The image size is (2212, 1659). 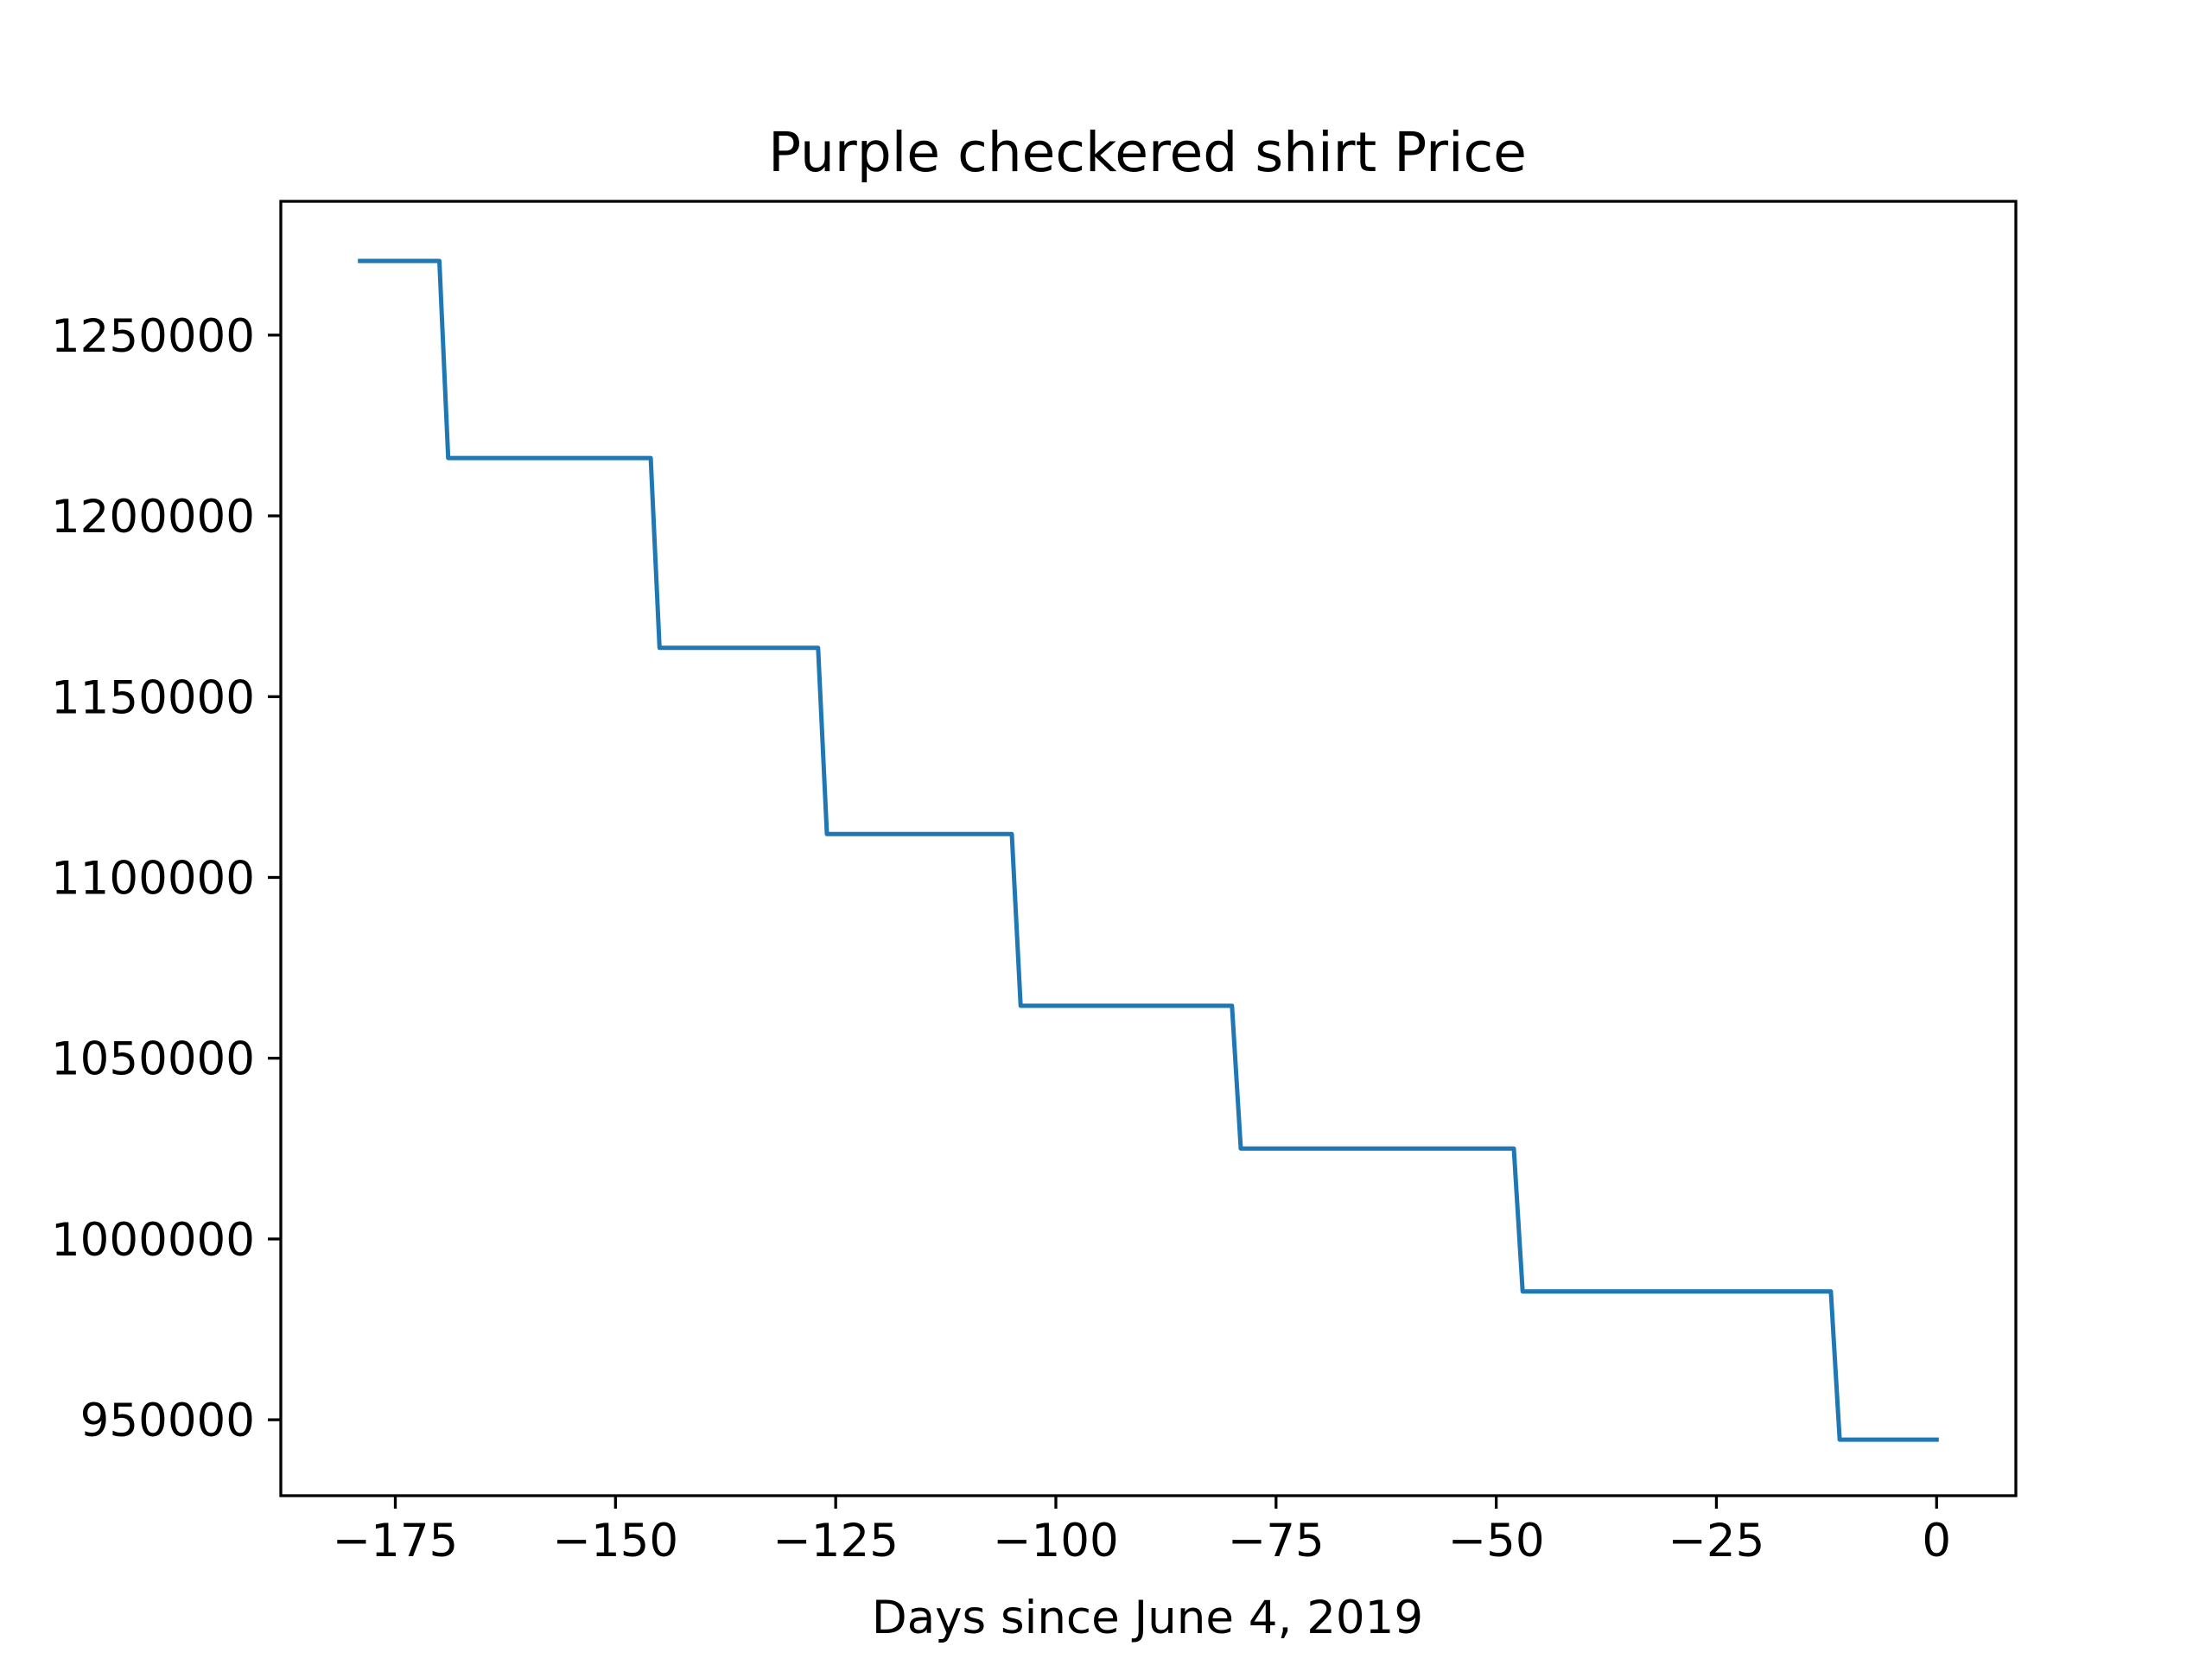 I want to click on y-tick-label: 1050000, so click(x=153, y=1059).